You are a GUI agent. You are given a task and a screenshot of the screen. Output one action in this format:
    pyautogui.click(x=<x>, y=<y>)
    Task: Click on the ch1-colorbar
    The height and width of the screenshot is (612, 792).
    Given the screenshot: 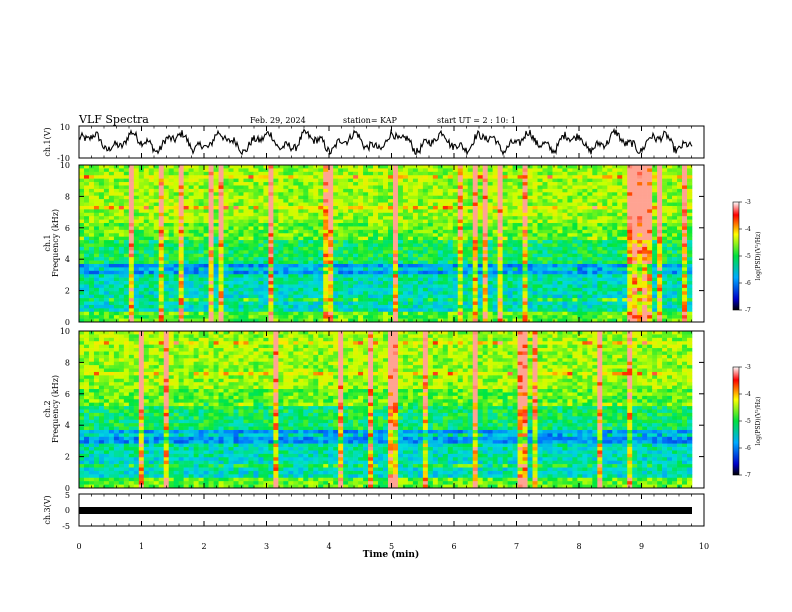 What is the action you would take?
    pyautogui.click(x=736, y=256)
    